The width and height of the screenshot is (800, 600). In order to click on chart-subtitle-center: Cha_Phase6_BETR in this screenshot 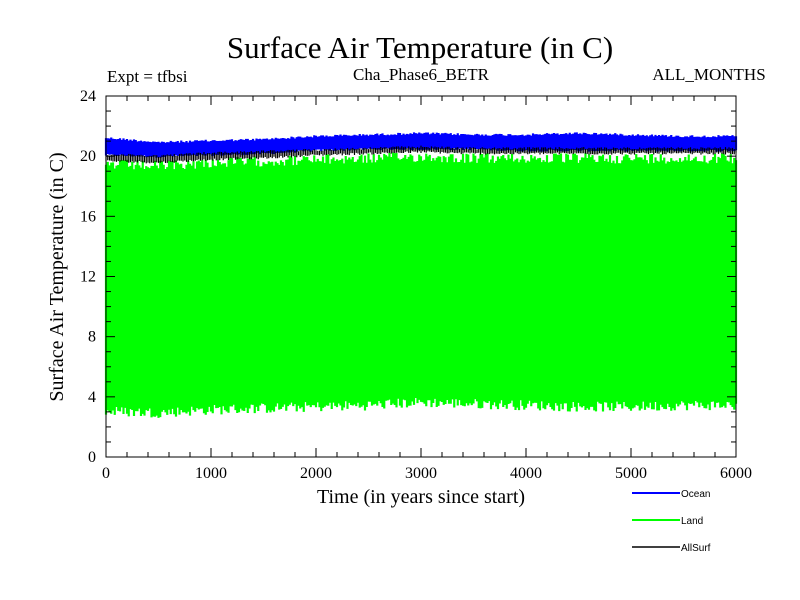, I will do `click(421, 74)`.